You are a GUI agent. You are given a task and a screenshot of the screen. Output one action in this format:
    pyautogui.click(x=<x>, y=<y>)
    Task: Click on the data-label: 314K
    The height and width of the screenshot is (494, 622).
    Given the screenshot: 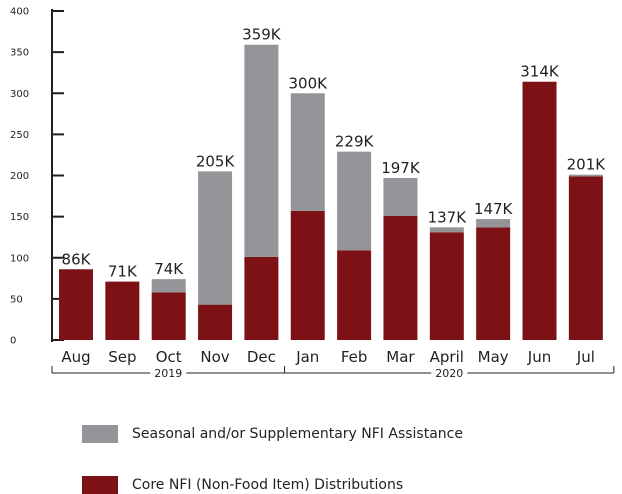 What is the action you would take?
    pyautogui.click(x=540, y=72)
    